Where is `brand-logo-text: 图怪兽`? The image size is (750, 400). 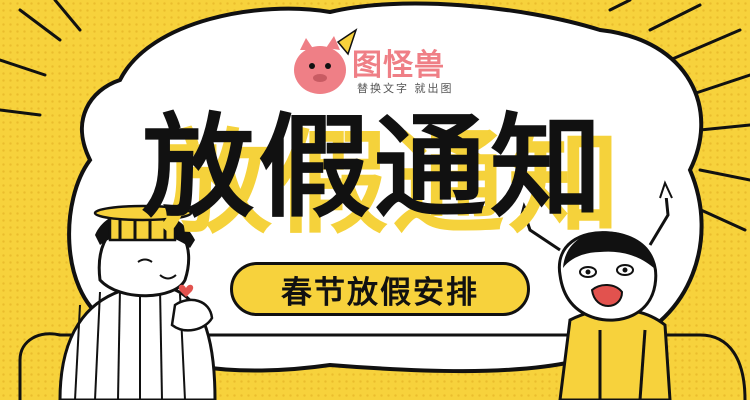
brand-logo-text: 图怪兽 is located at coordinates (398, 65).